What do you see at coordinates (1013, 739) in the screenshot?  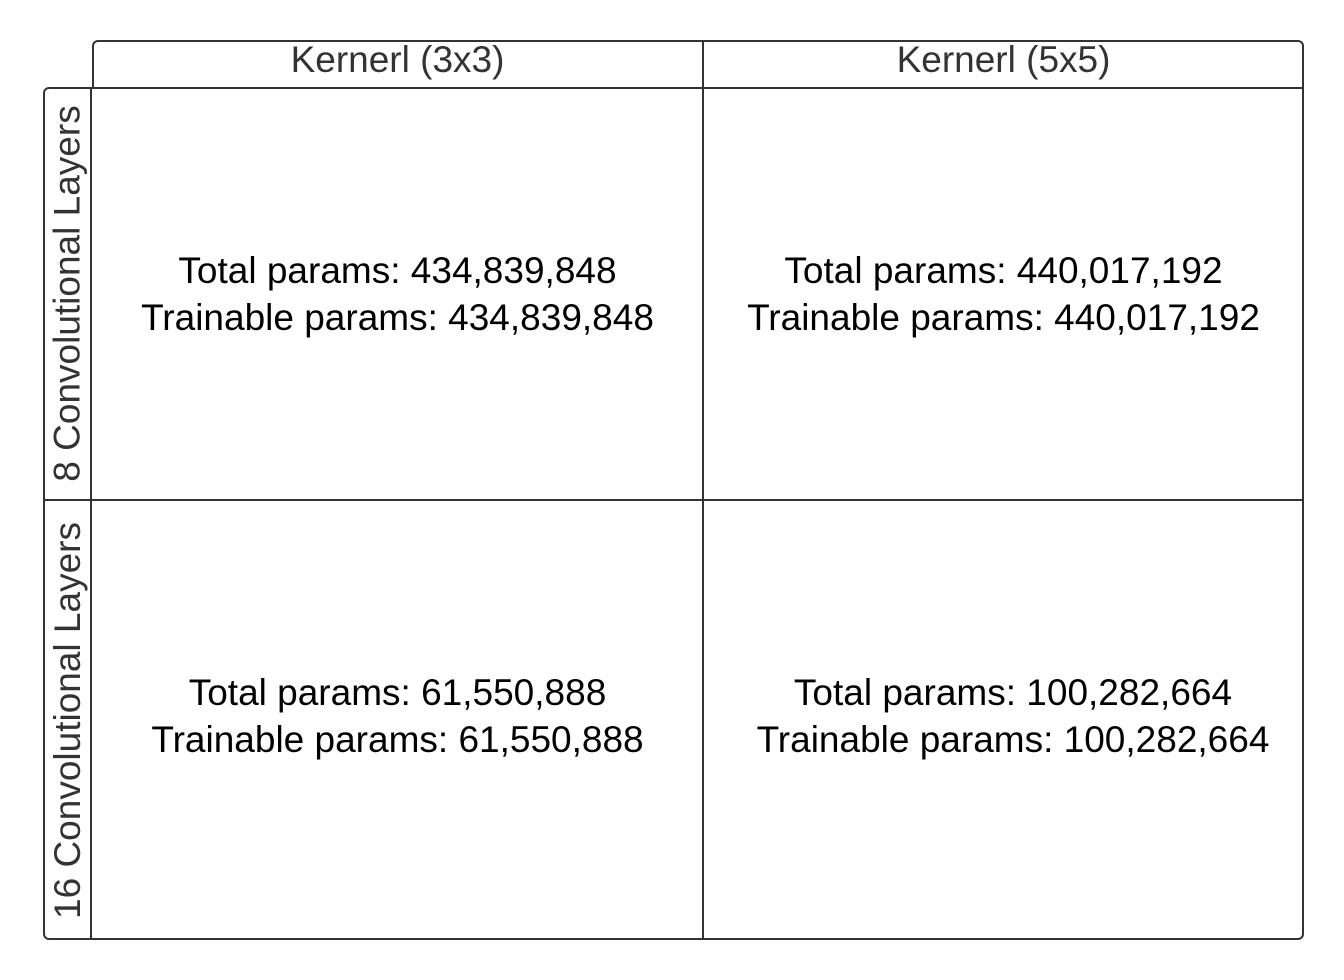 I see `trainable-params-text: Trainable params: 100,282,664` at bounding box center [1013, 739].